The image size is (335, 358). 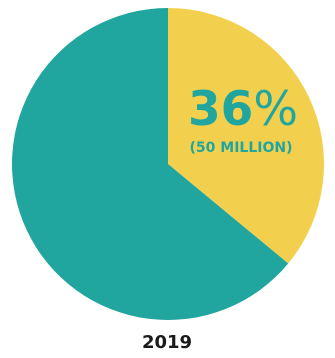 I want to click on slice-sublabel: (50 MILLION), so click(x=241, y=148).